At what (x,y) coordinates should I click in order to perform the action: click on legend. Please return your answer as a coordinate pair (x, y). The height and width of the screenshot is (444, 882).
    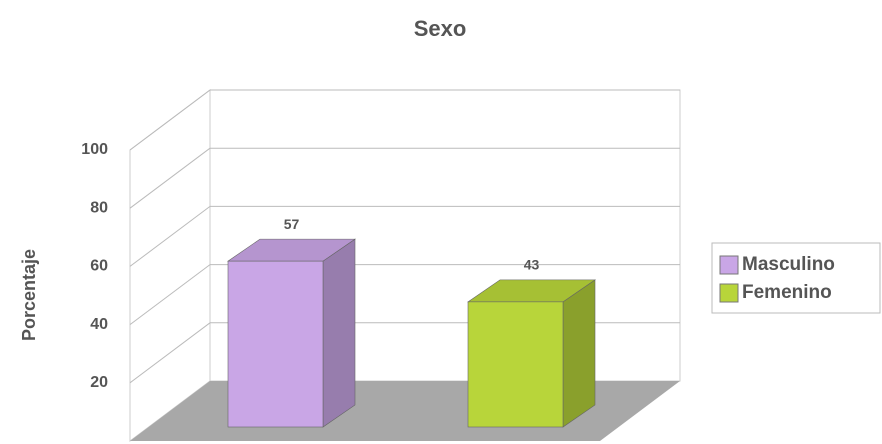
    Looking at the image, I should click on (796, 278).